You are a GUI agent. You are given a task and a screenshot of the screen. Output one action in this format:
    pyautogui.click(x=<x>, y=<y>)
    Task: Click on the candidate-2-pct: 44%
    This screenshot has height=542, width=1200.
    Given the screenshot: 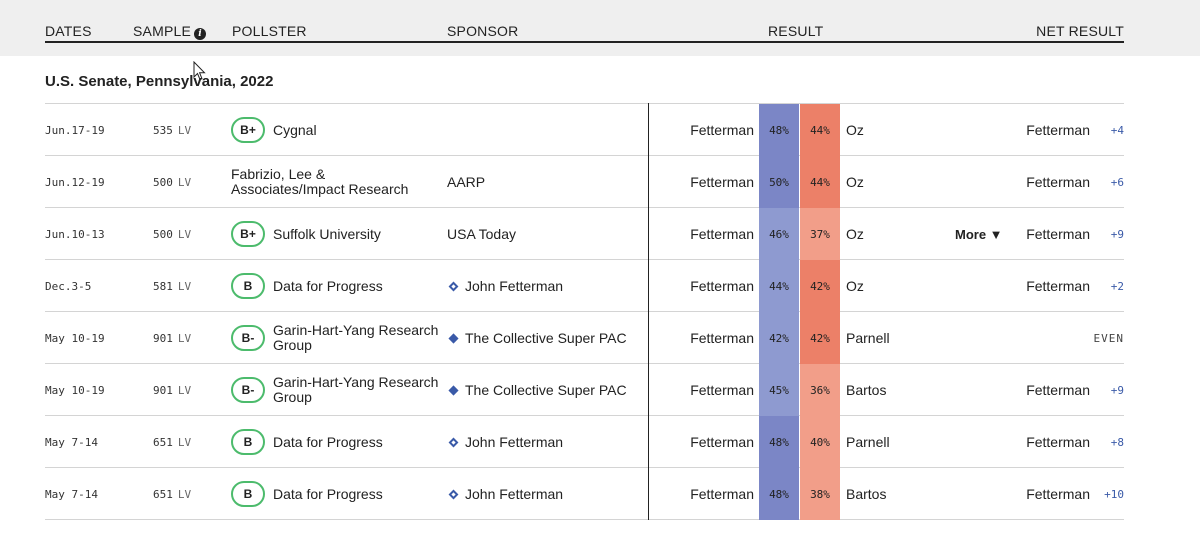 What is the action you would take?
    pyautogui.click(x=820, y=182)
    